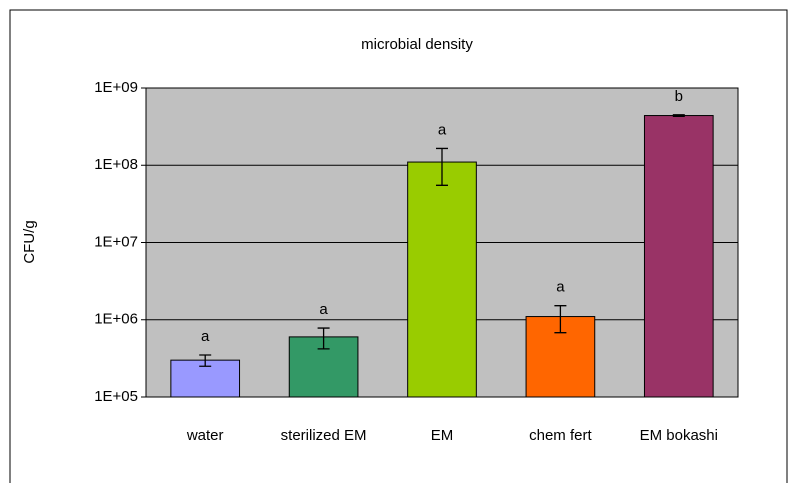  I want to click on x-tick-label: water, so click(205, 435).